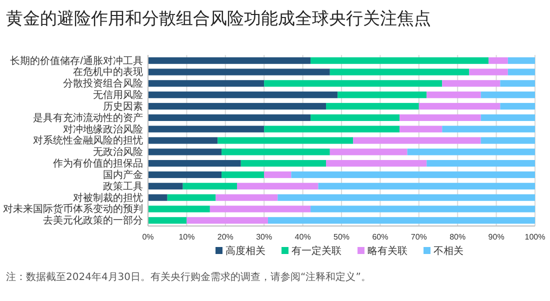  I want to click on x-tick-label: 60%, so click(380, 237).